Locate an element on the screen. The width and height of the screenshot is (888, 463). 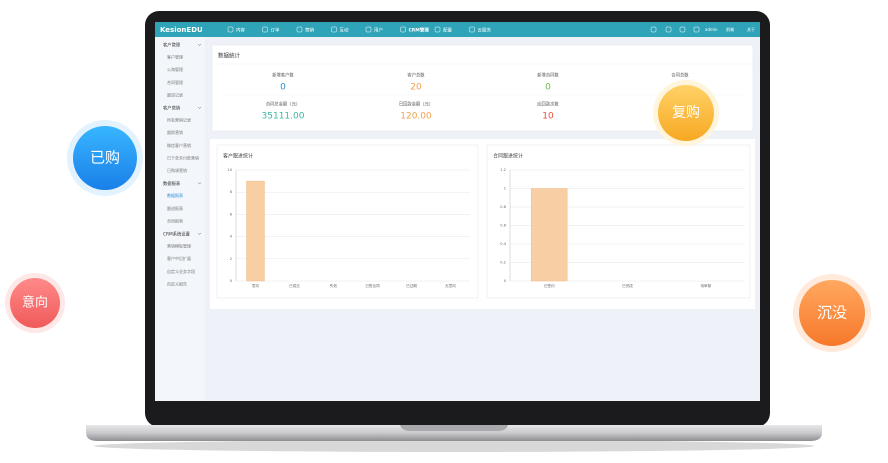
laptop-base is located at coordinates (454, 433).